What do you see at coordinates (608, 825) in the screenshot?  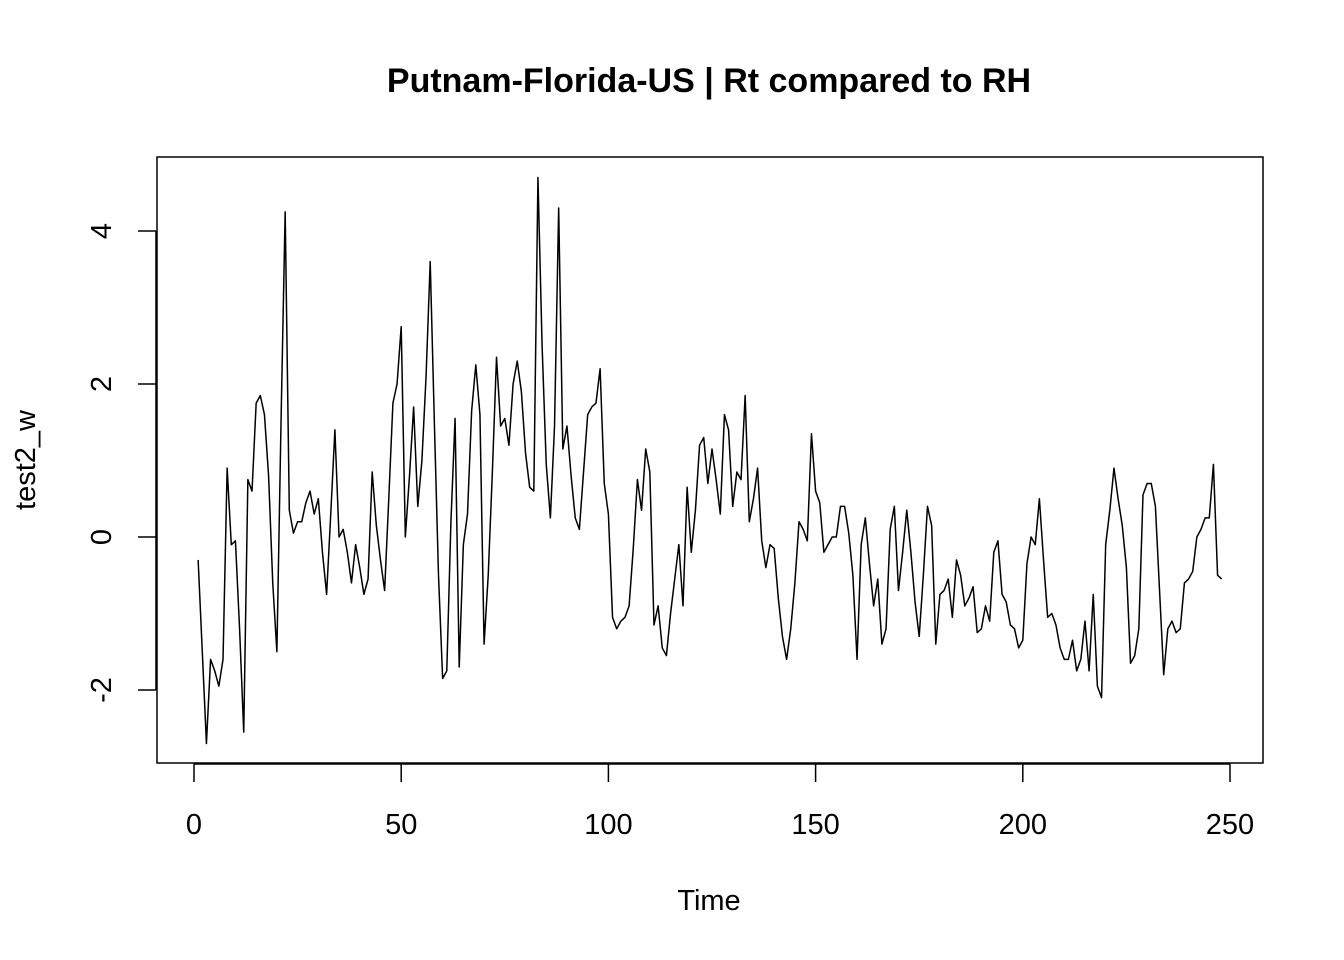 I see `x-tick-label: 100` at bounding box center [608, 825].